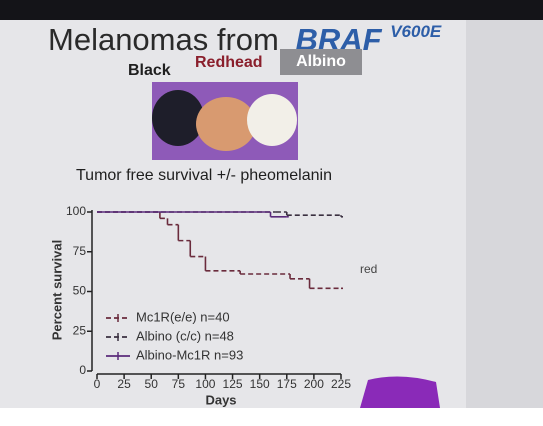 This screenshot has height=426, width=543. What do you see at coordinates (179, 384) in the screenshot?
I see `x-tick-label: 75` at bounding box center [179, 384].